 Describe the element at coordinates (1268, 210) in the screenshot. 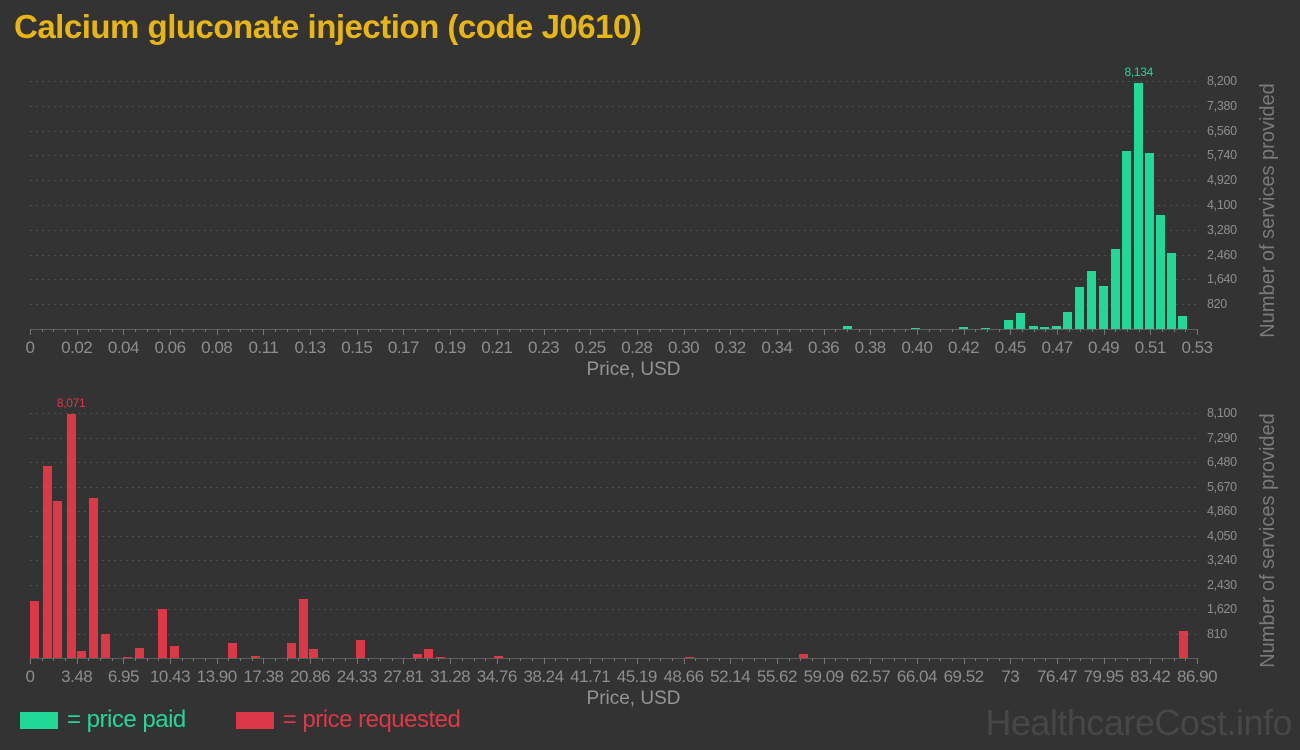

I see `y-axis-title: Number of services provided` at that location.